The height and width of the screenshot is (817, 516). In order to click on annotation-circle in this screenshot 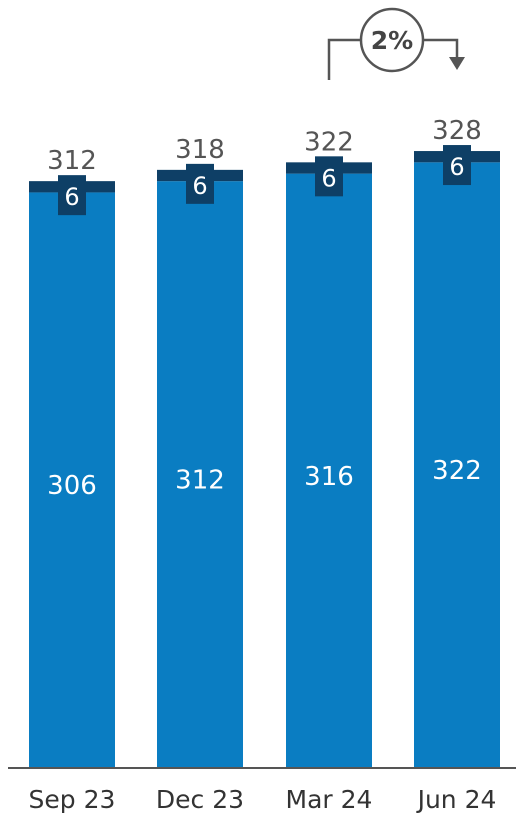, I will do `click(392, 40)`.